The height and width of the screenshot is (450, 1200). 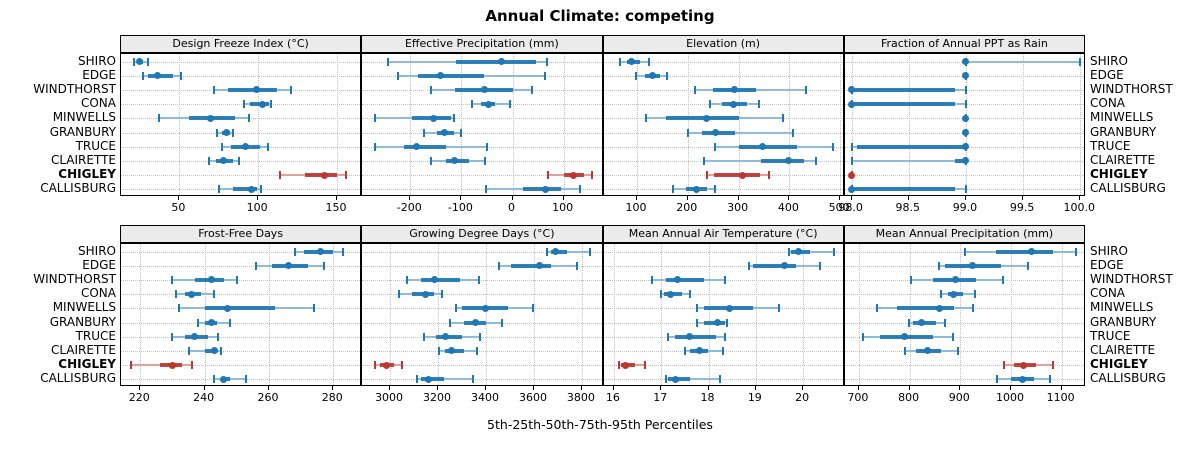 What do you see at coordinates (964, 44) in the screenshot?
I see `panel-strip: Fraction of Annual PPT as Rain` at bounding box center [964, 44].